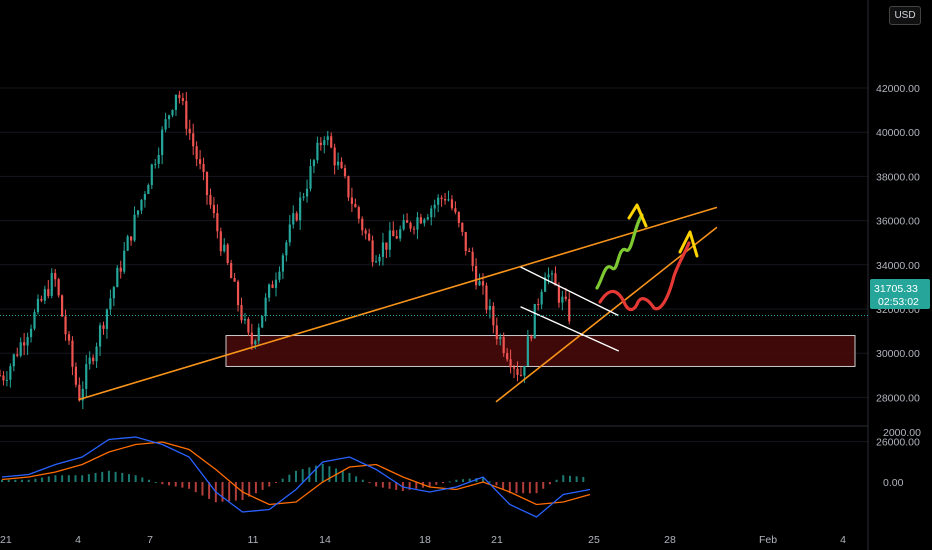  I want to click on price-tick-label: 42000.00, so click(898, 89).